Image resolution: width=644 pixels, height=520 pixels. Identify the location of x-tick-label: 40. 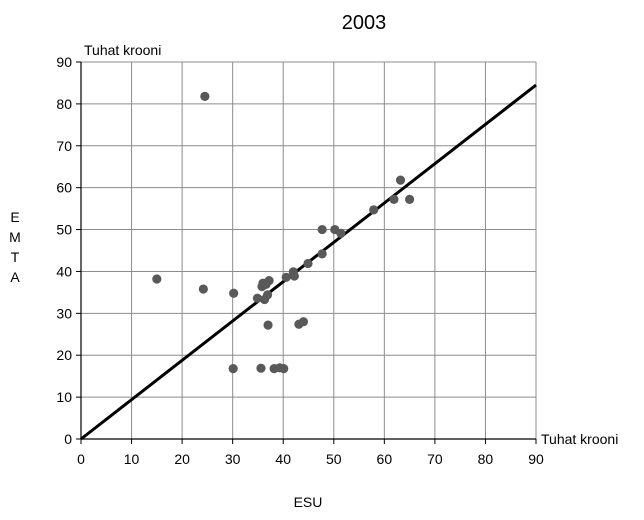
(283, 459).